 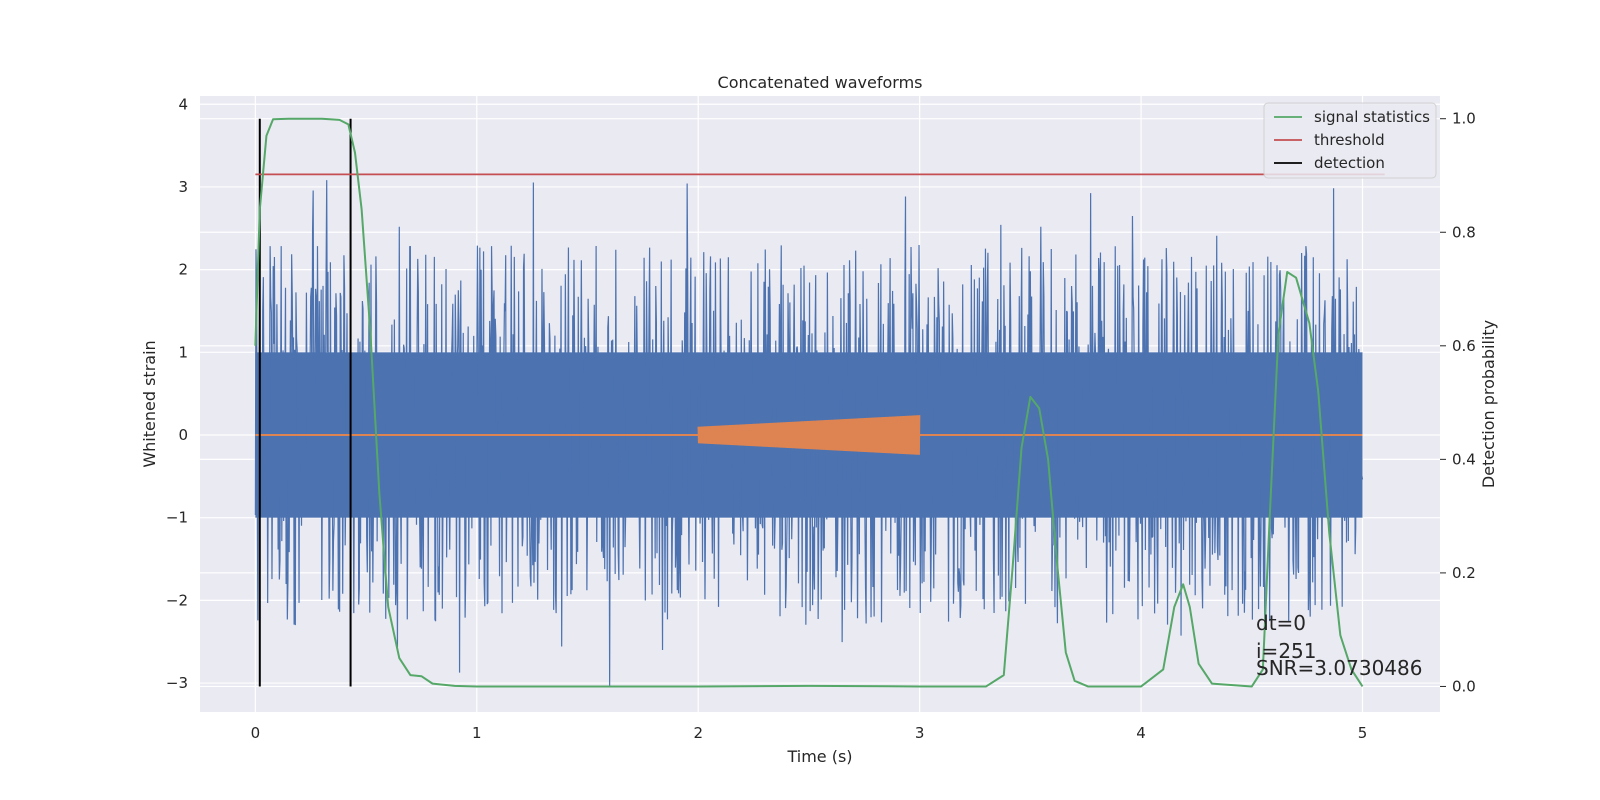 I want to click on y-tick-label: 1, so click(x=183, y=352).